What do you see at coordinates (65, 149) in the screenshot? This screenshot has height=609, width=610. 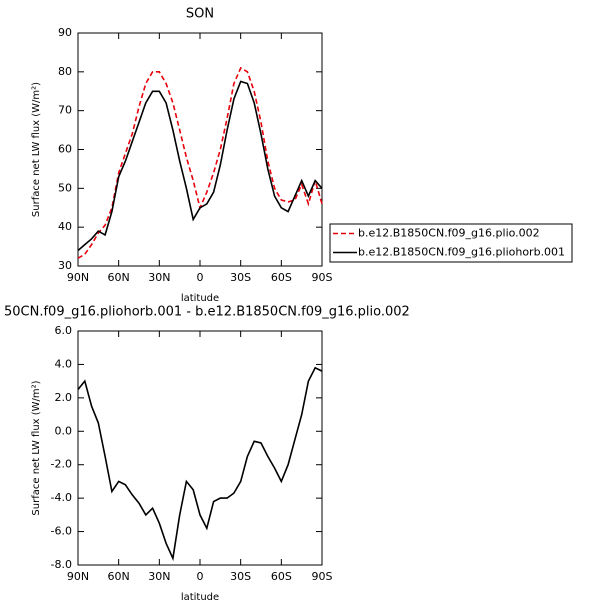 I see `y-tick-label: 60` at bounding box center [65, 149].